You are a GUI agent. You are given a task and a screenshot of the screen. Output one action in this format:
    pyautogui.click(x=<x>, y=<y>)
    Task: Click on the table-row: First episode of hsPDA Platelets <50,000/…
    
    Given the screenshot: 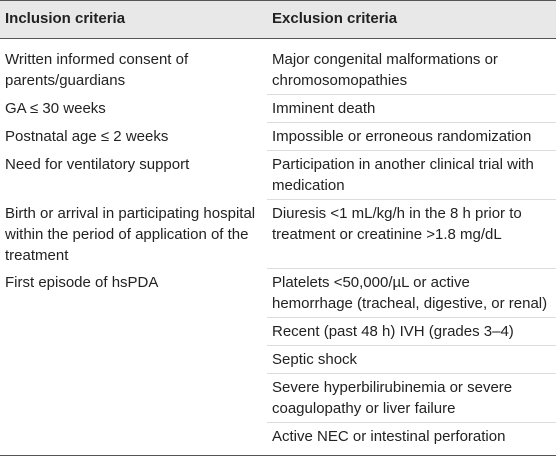 What is the action you would take?
    pyautogui.click(x=278, y=293)
    